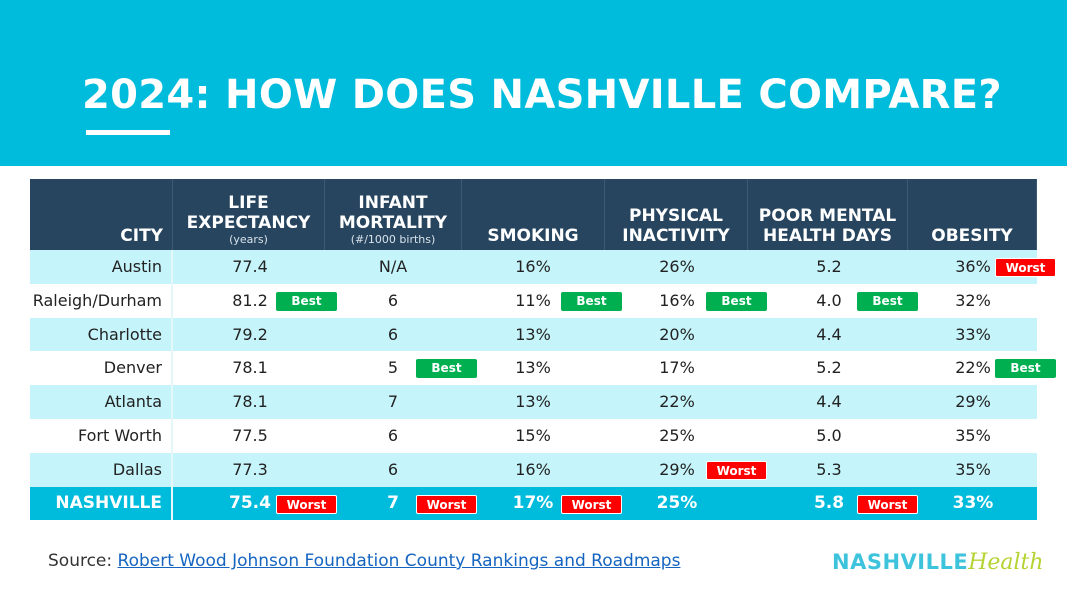  What do you see at coordinates (829, 334) in the screenshot?
I see `cell-value: 4.4` at bounding box center [829, 334].